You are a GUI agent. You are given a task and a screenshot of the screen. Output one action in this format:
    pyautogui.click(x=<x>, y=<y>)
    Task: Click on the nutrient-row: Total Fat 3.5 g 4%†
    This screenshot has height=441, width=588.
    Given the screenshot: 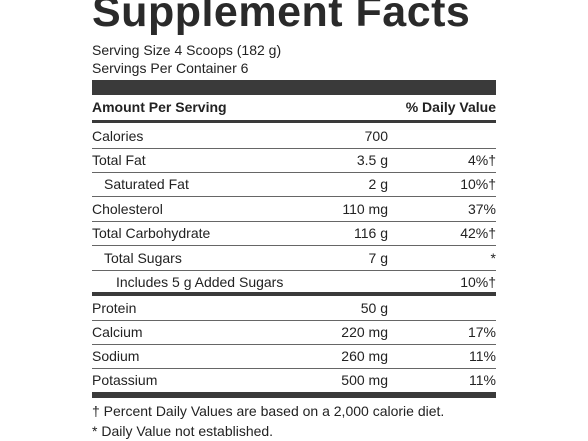 What is the action you would take?
    pyautogui.click(x=294, y=160)
    